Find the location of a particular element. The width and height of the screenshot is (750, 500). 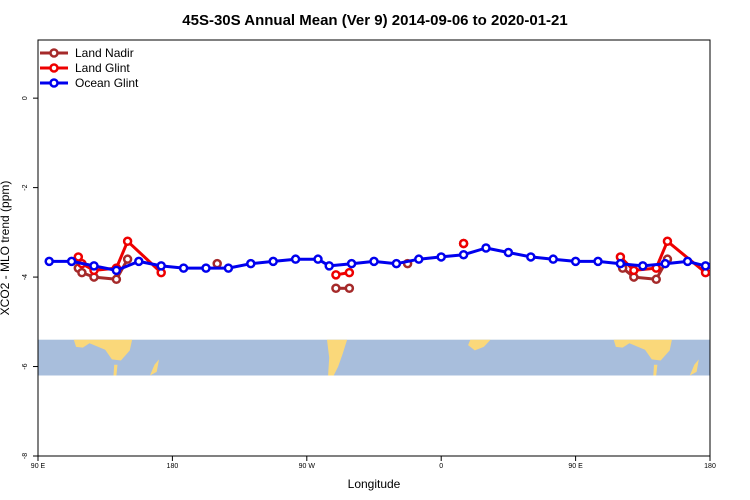

y-tick-label: -6 is located at coordinates (25, 366).